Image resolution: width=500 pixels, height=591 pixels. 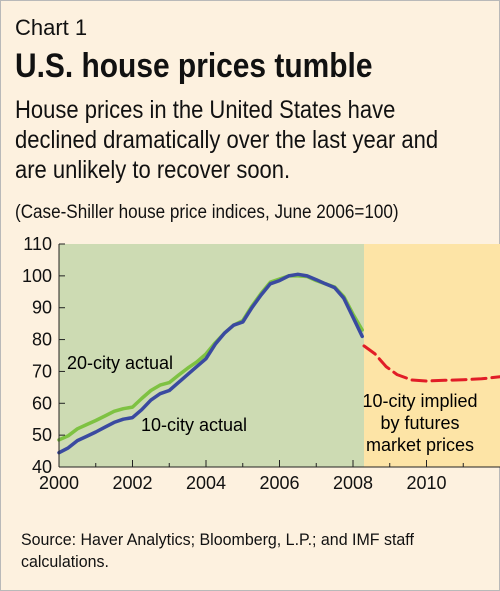 What do you see at coordinates (194, 66) in the screenshot?
I see `chart-title: U.S. house prices tumble` at bounding box center [194, 66].